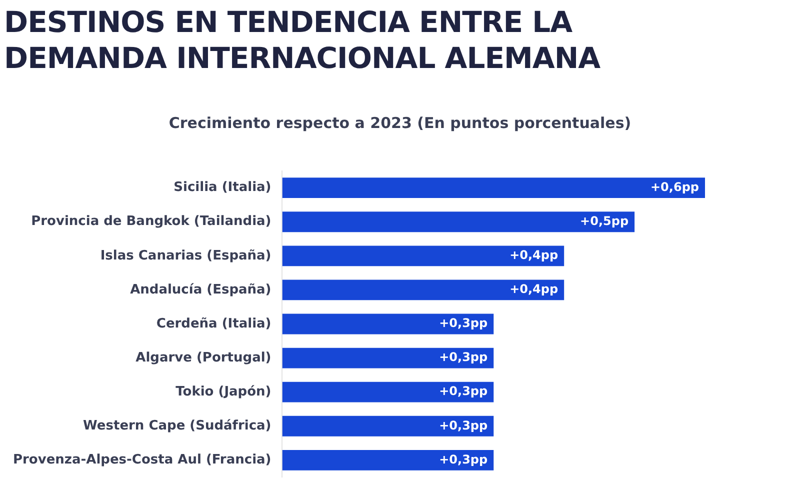 The image size is (800, 488). I want to click on y-tick-label: Sicilia (Italia), so click(223, 188).